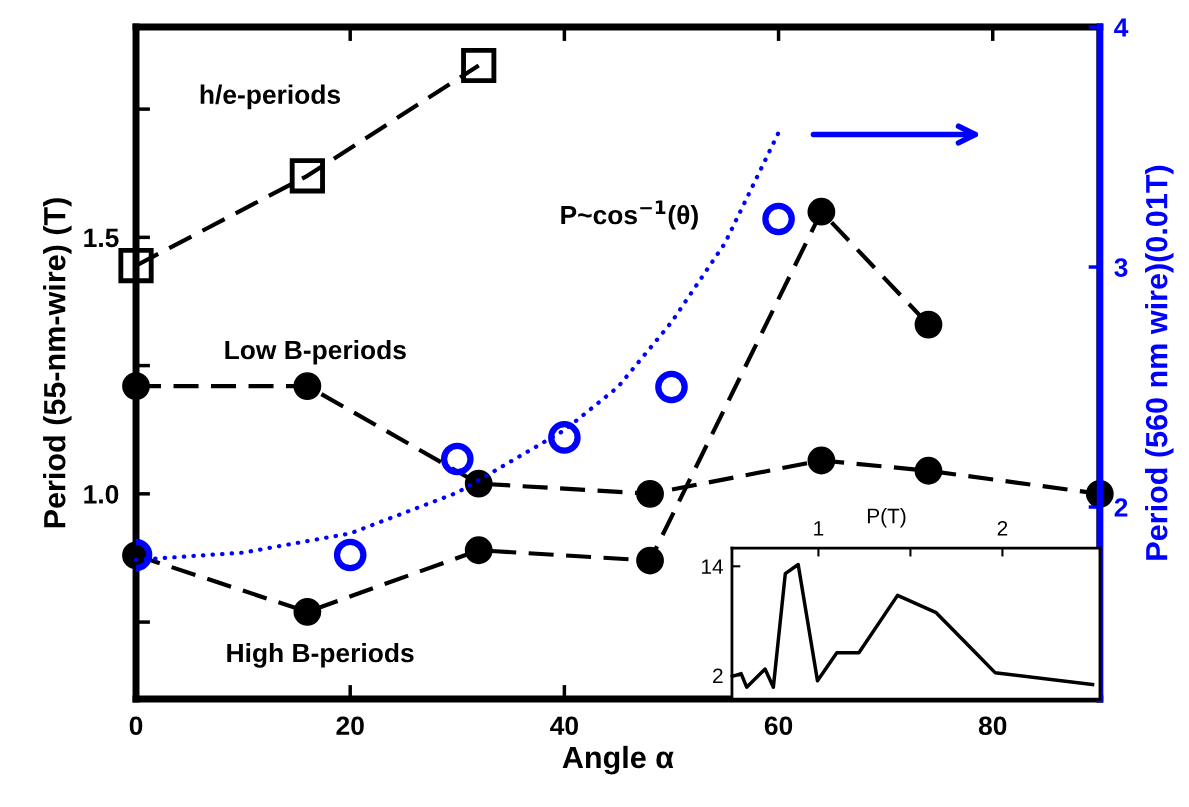 The width and height of the screenshot is (1189, 807). I want to click on x-tick-label: 20, so click(350, 726).